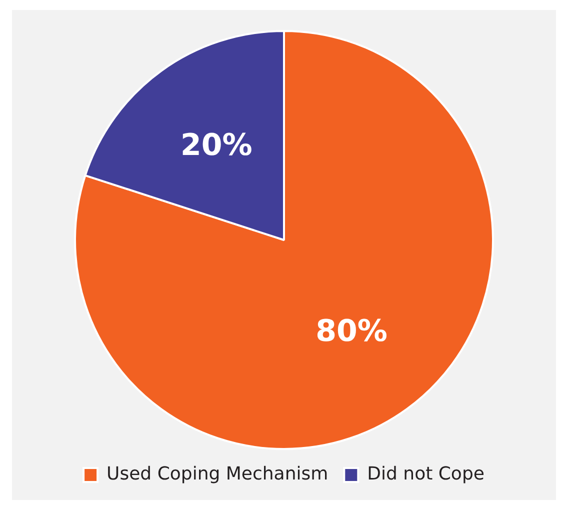  I want to click on data-label: 80%, so click(352, 331).